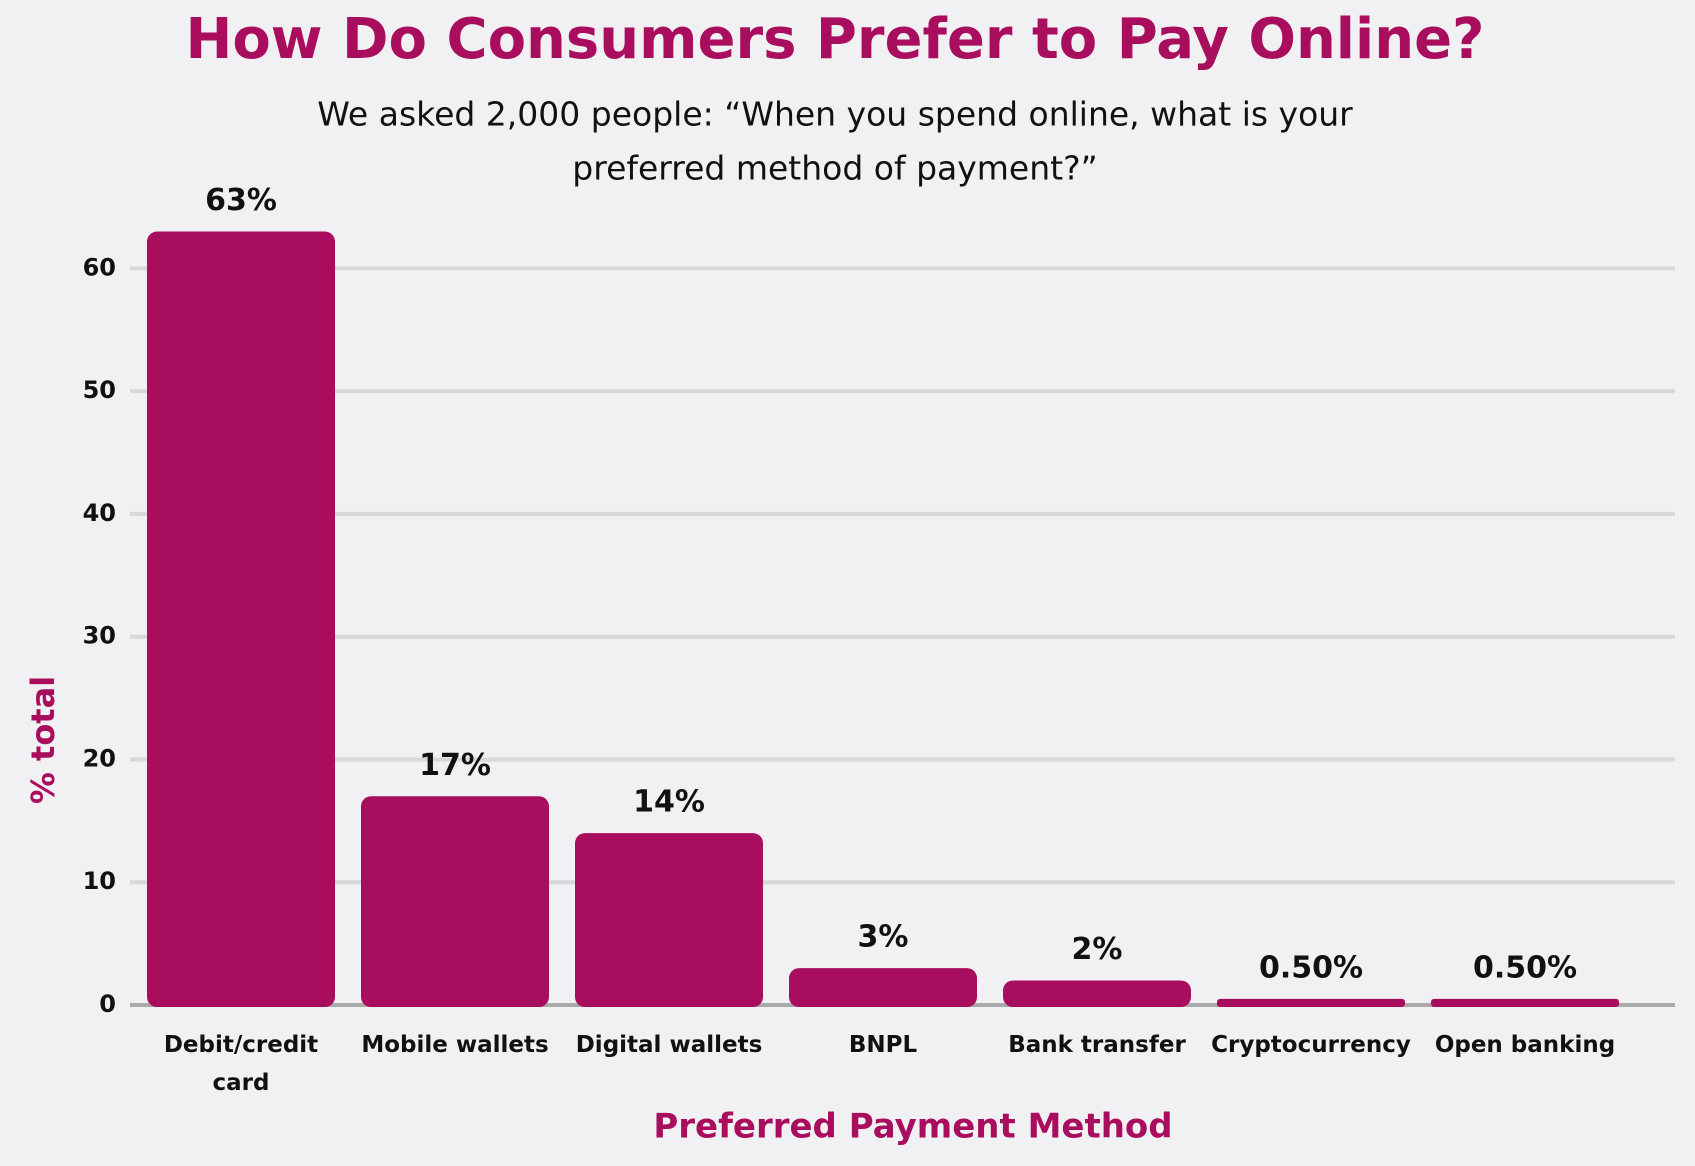 This screenshot has width=1695, height=1166. What do you see at coordinates (241, 200) in the screenshot?
I see `data-label: 63%` at bounding box center [241, 200].